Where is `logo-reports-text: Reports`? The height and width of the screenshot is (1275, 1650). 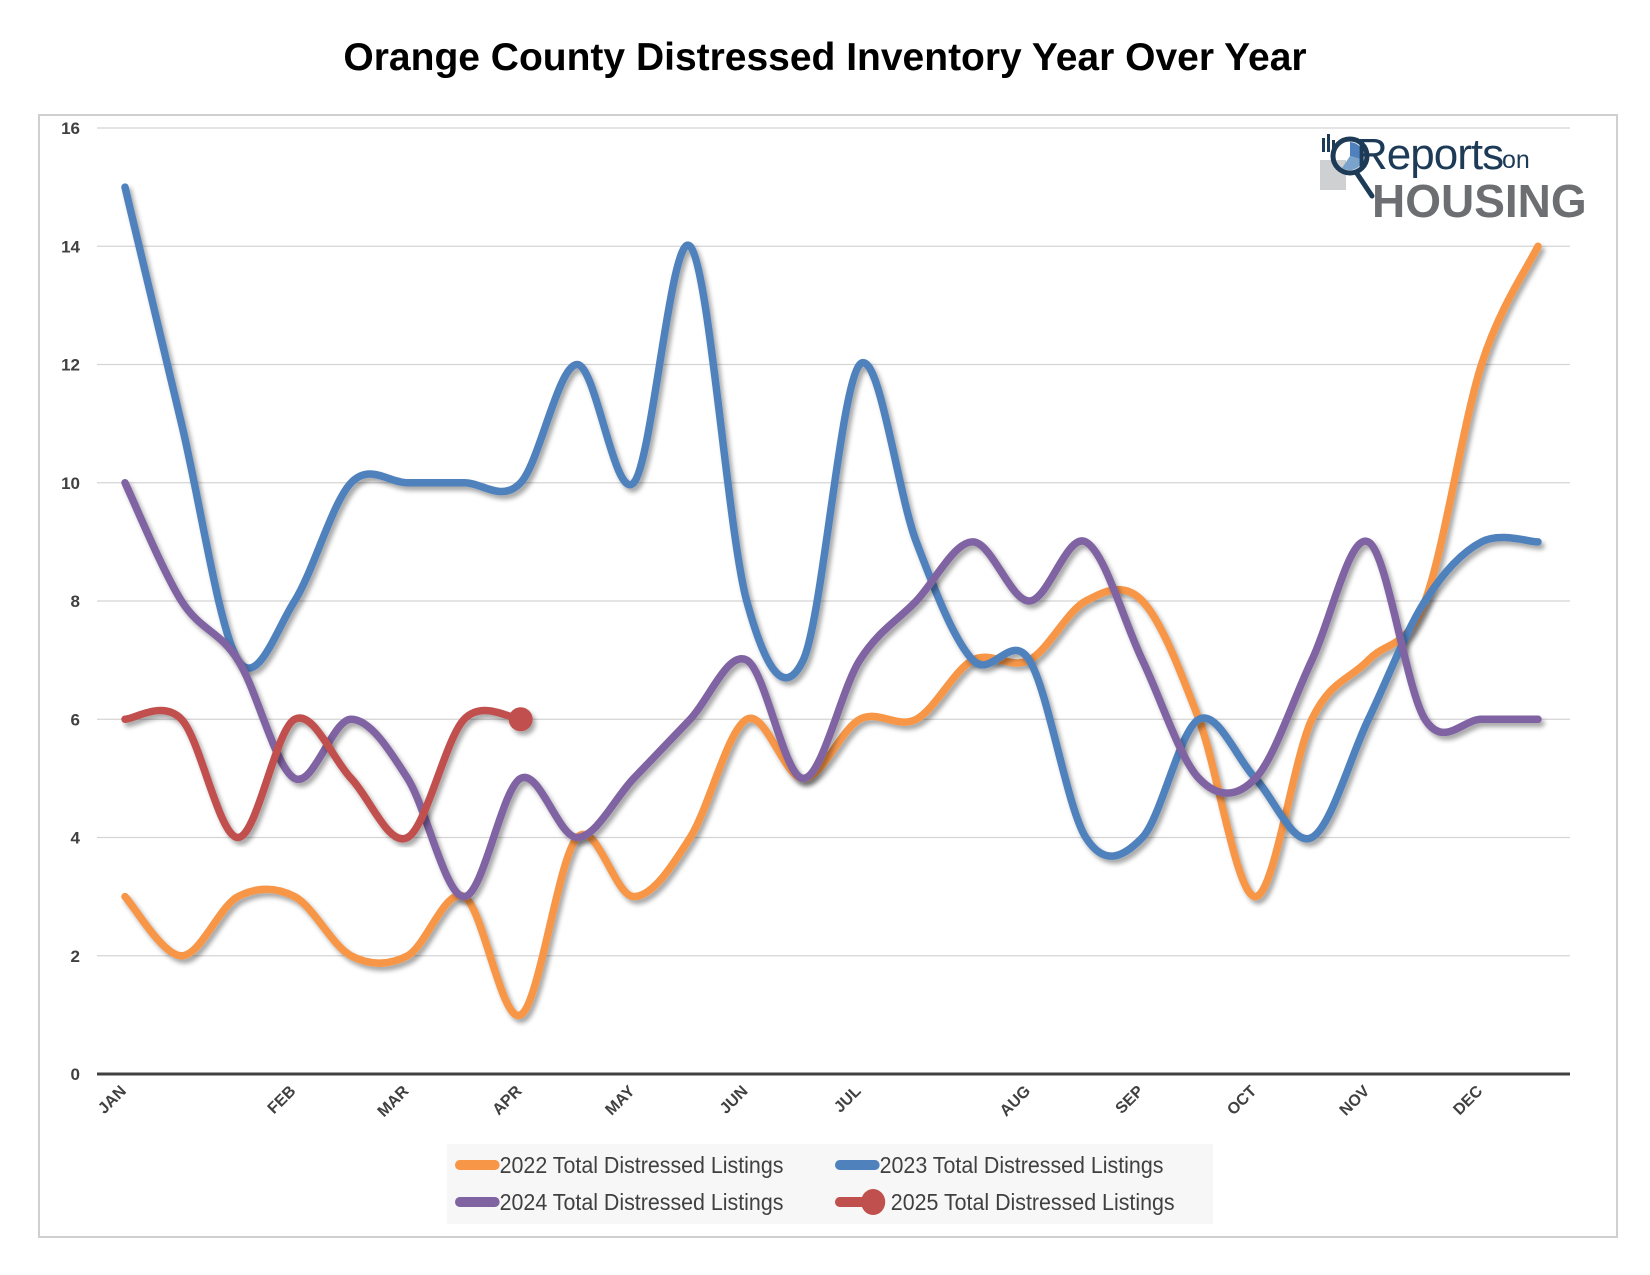 logo-reports-text: Reports is located at coordinates (1430, 154).